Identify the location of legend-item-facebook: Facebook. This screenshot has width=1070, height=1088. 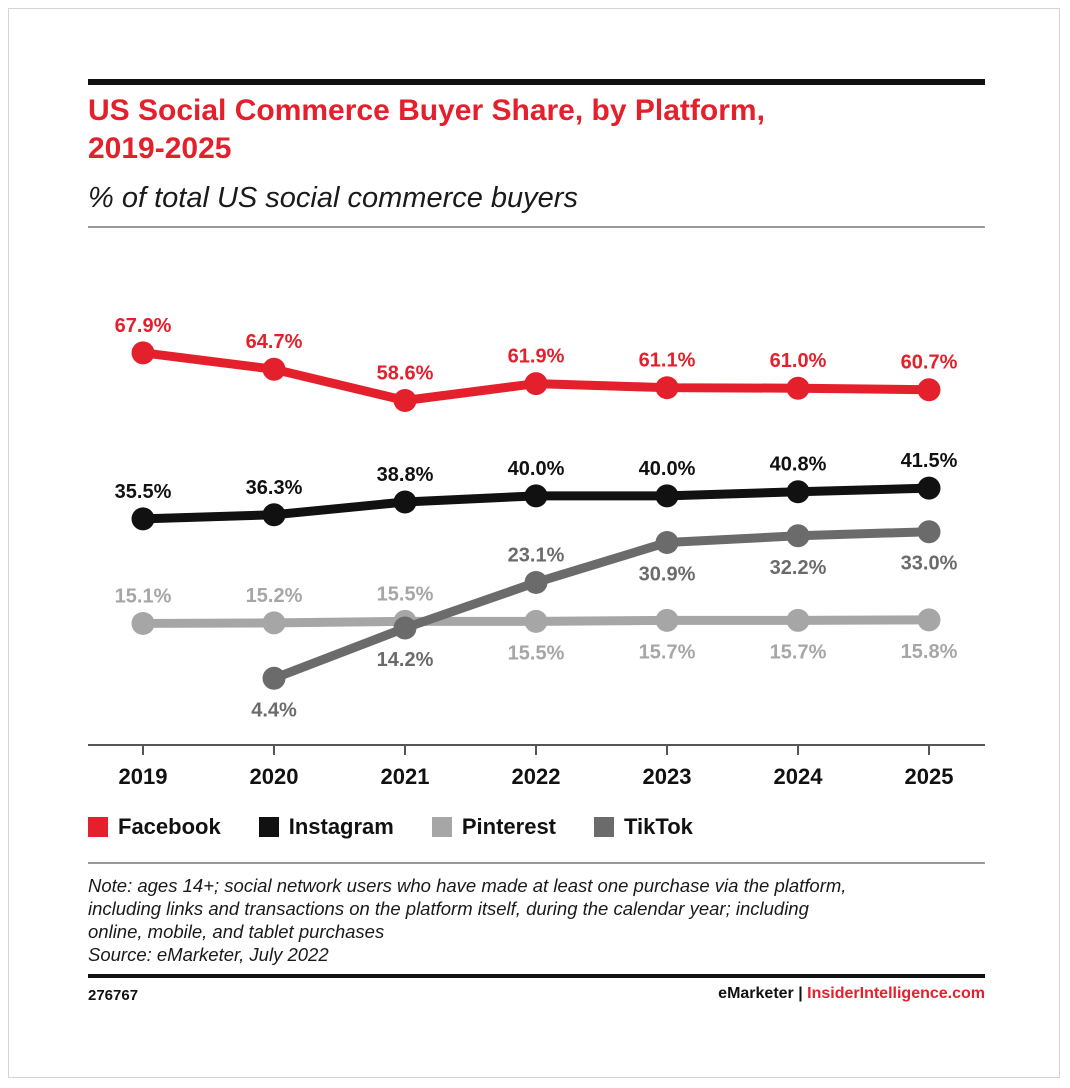
(154, 827).